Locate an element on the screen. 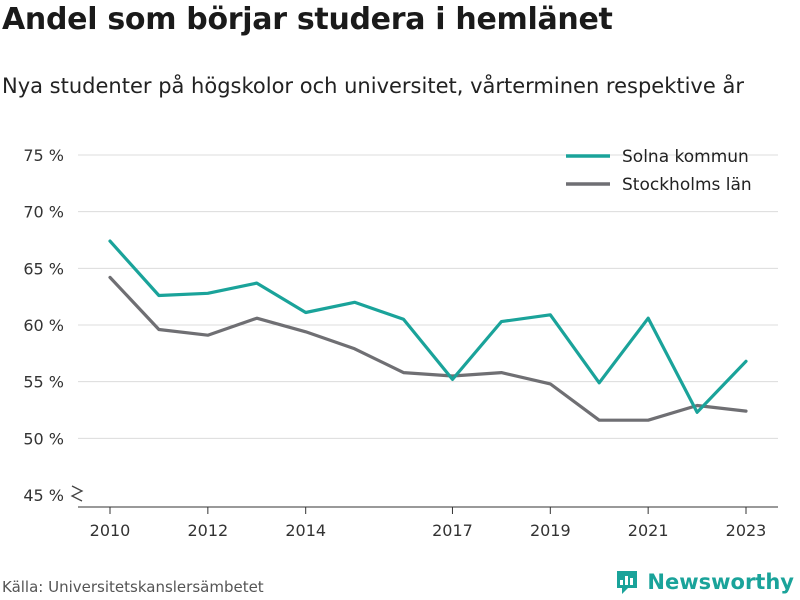  y-tick-label: 75 % is located at coordinates (43, 155).